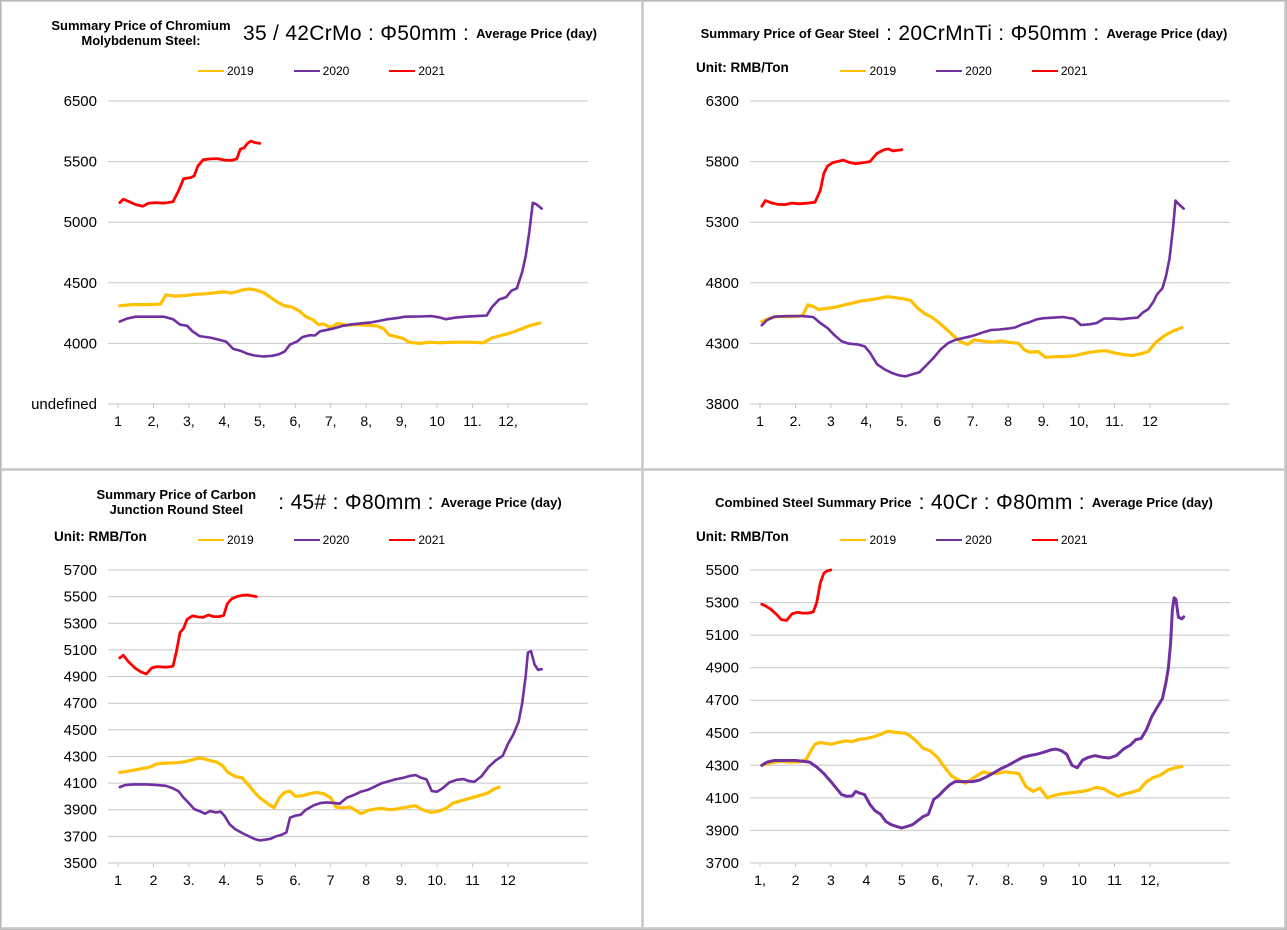 The image size is (1287, 930). Describe the element at coordinates (1078, 421) in the screenshot. I see `svg-text: 10,` at that location.